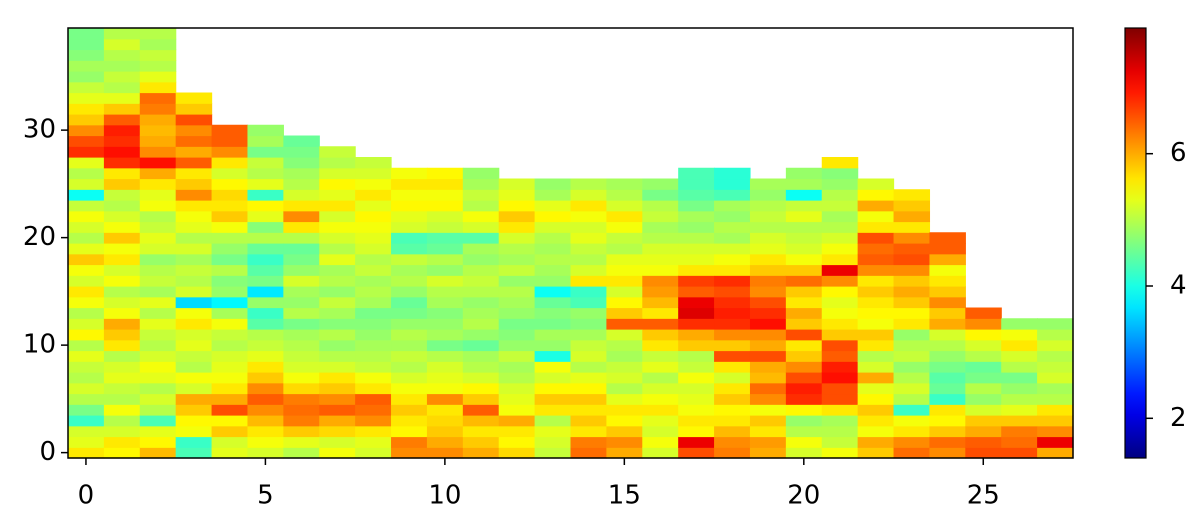 This screenshot has height=519, width=1196. What do you see at coordinates (1178, 153) in the screenshot?
I see `colorbar-tick-label: 6` at bounding box center [1178, 153].